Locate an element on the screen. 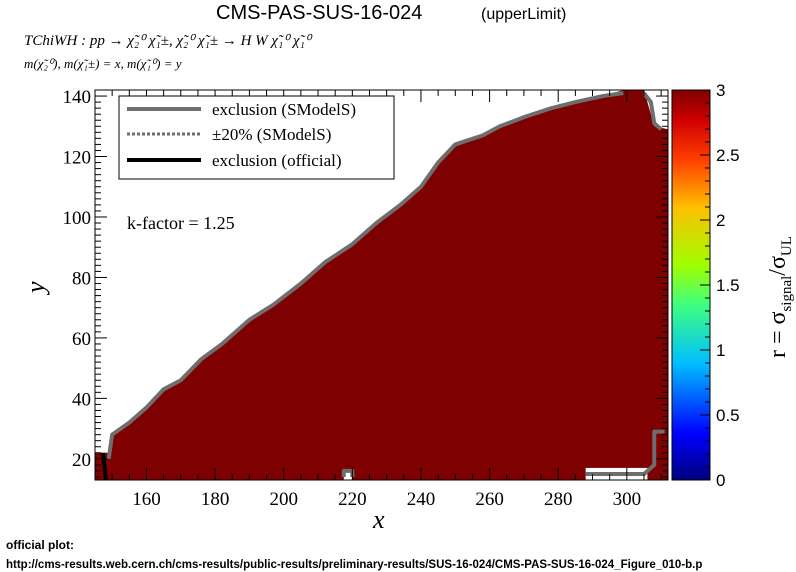 The height and width of the screenshot is (572, 796). legend-label-twenty-percent: ±20% (SModelS) is located at coordinates (271, 134).